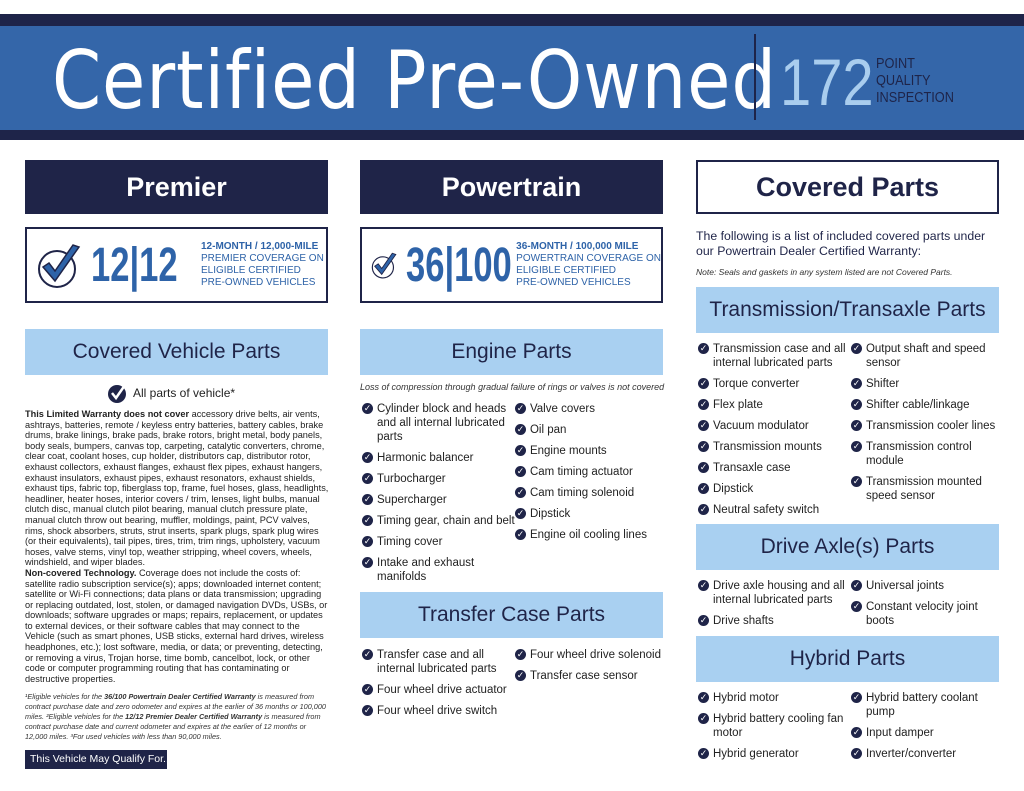 This screenshot has width=1024, height=791. What do you see at coordinates (511, 615) in the screenshot?
I see `transfer-case-heading: Transfer Case Parts` at bounding box center [511, 615].